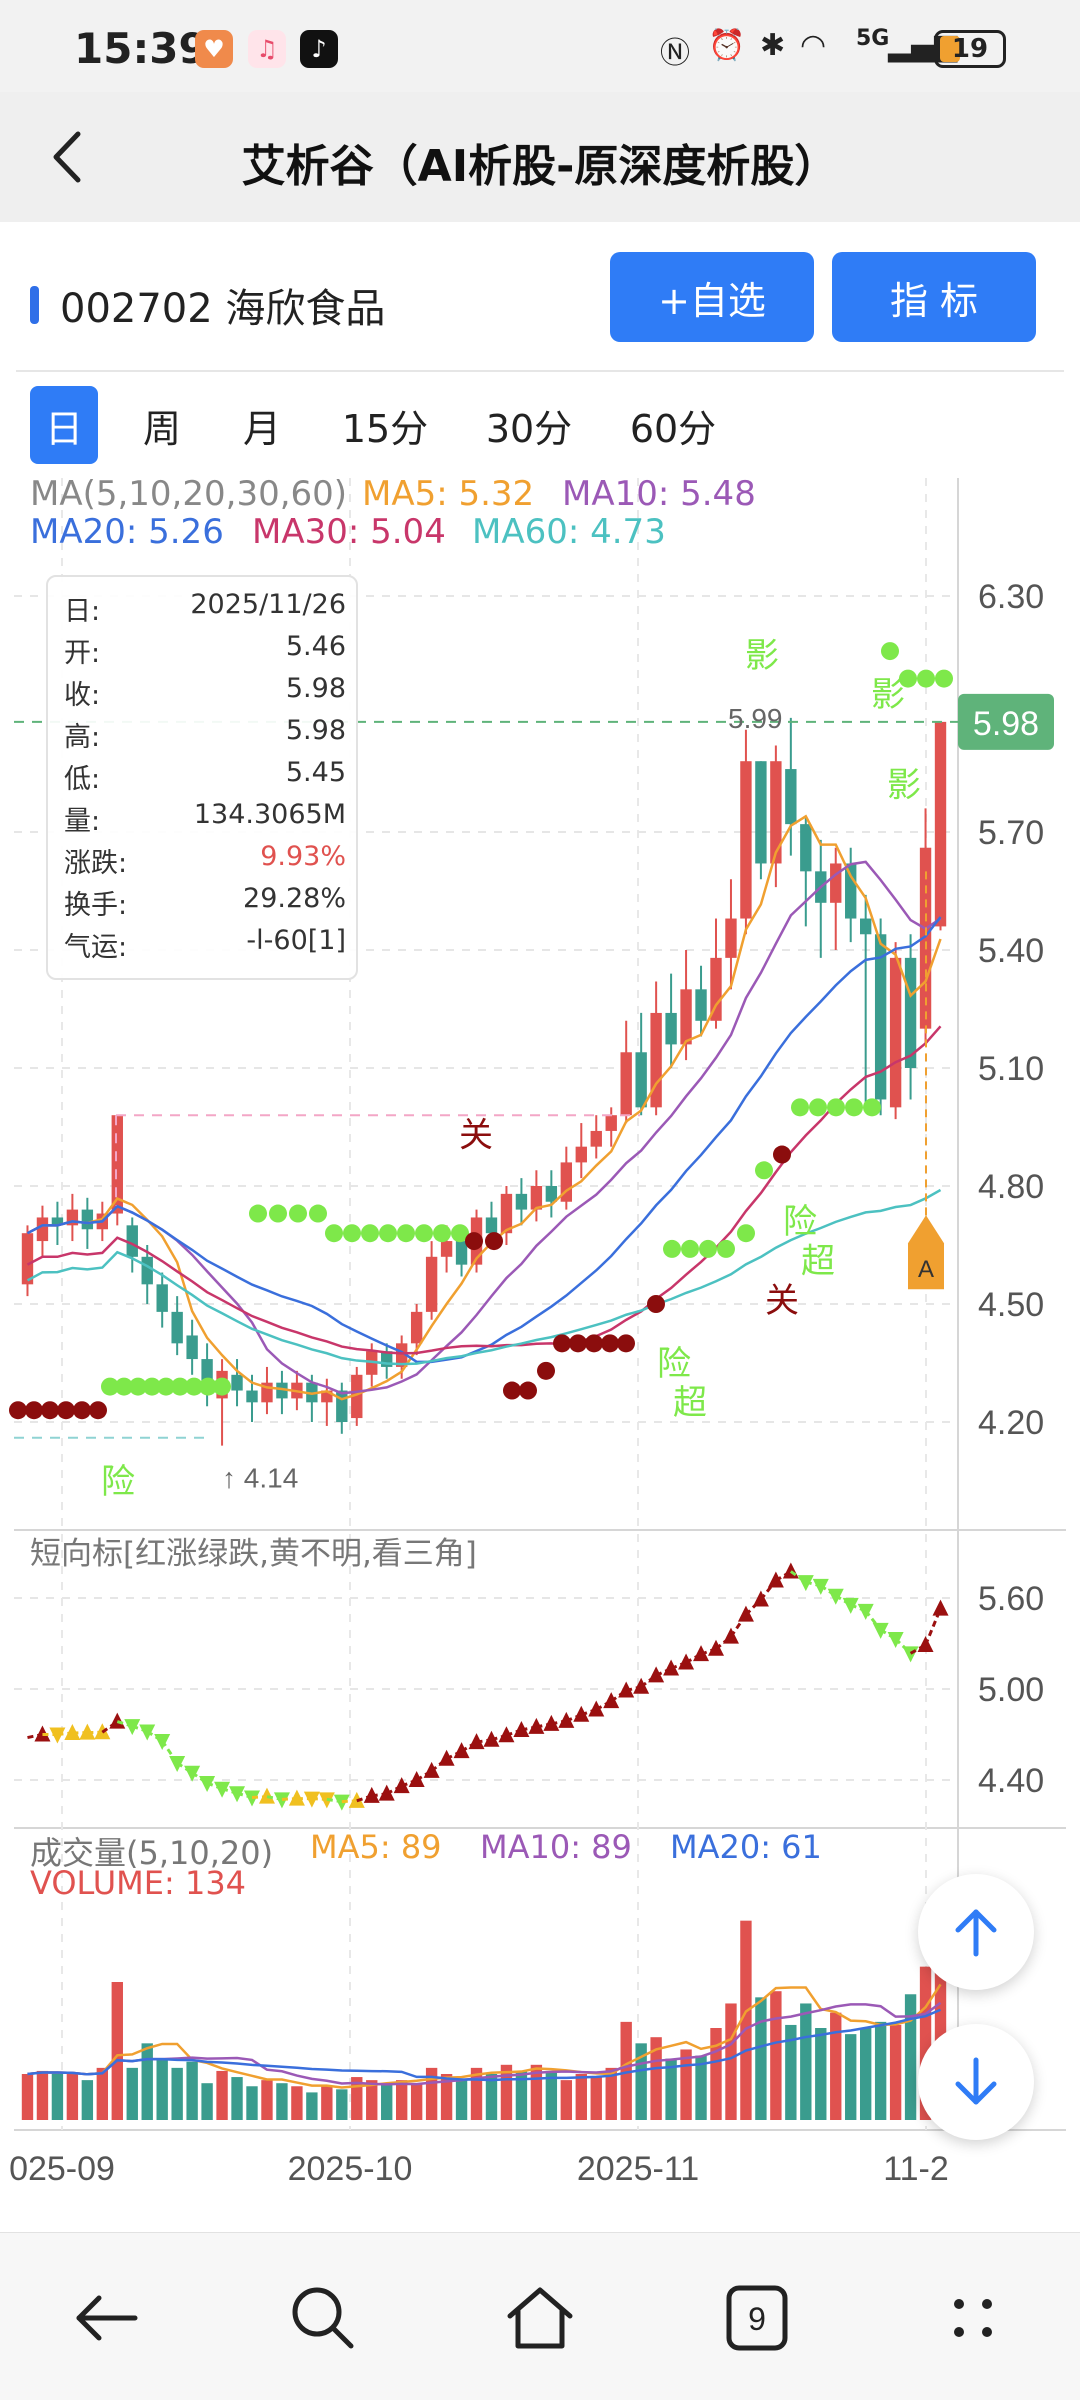 The image size is (1080, 2400). Describe the element at coordinates (205, 650) in the screenshot. I see `info-row-open: 开: 5.46` at that location.